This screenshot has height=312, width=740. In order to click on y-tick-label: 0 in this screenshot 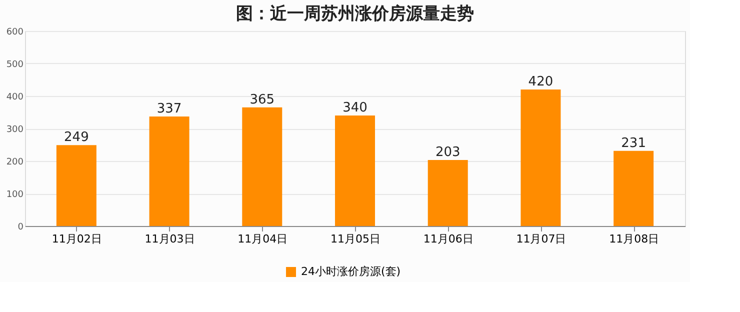, I will do `click(21, 227)`.